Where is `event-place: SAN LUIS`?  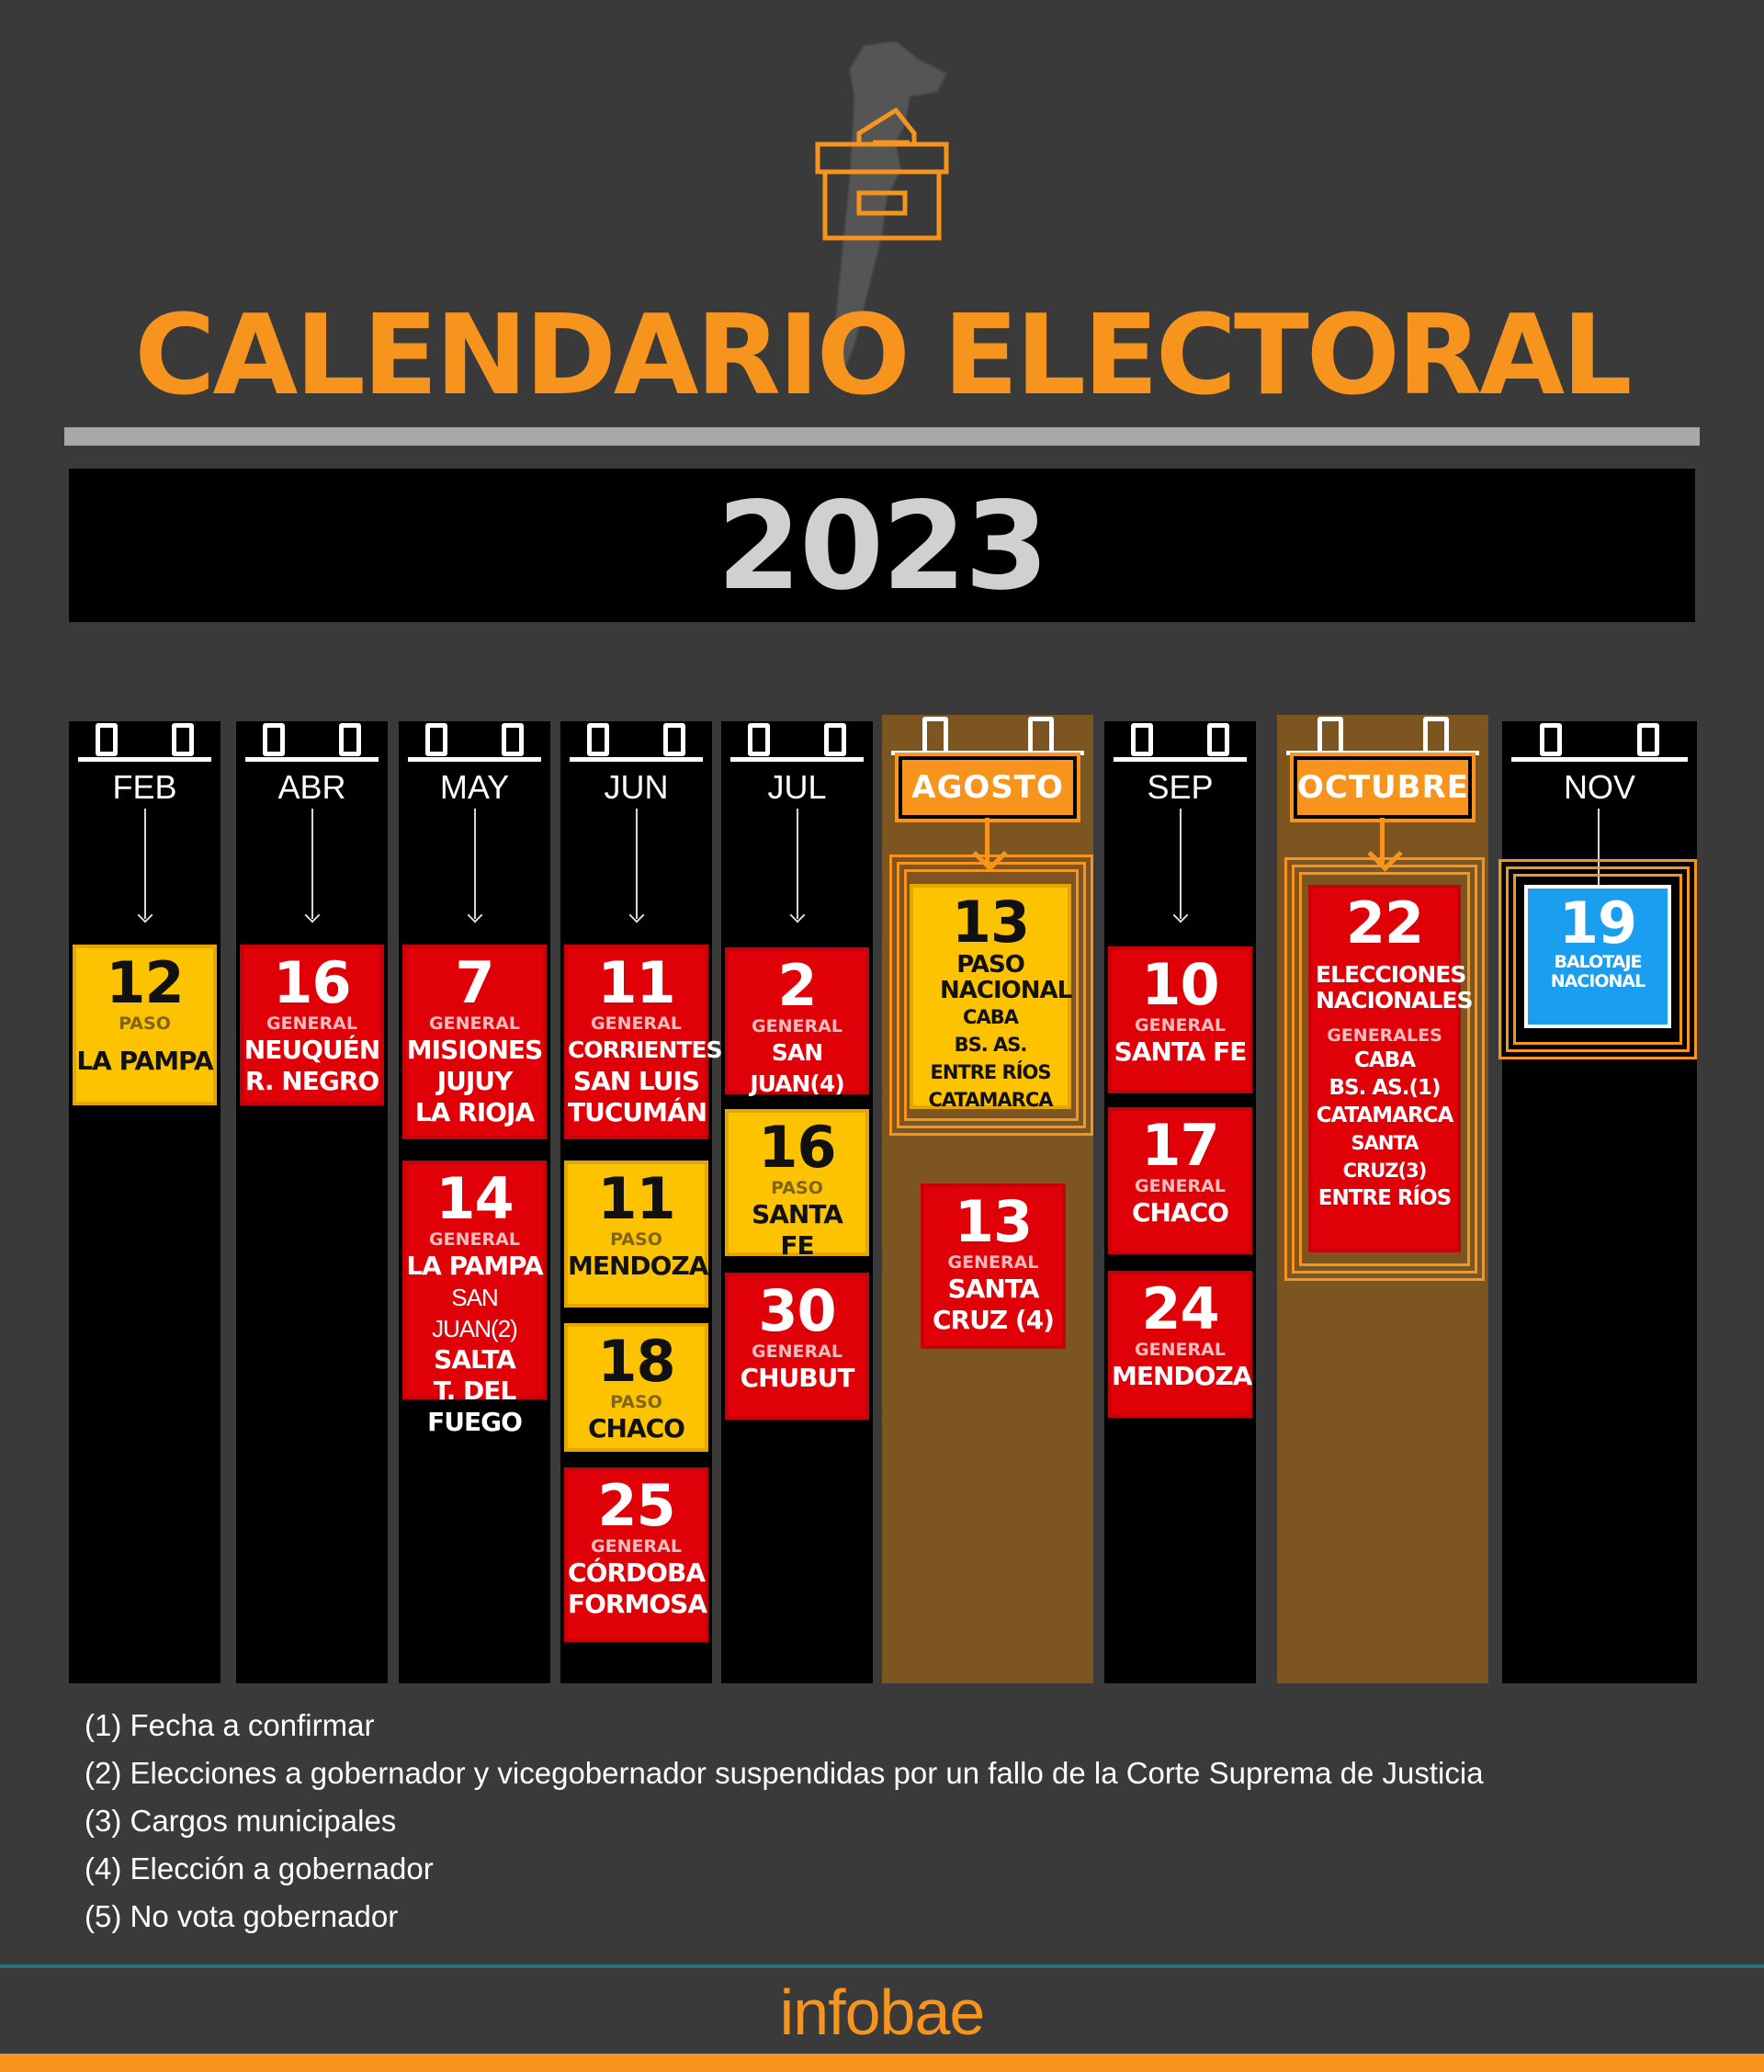 event-place: SAN LUIS is located at coordinates (636, 1081).